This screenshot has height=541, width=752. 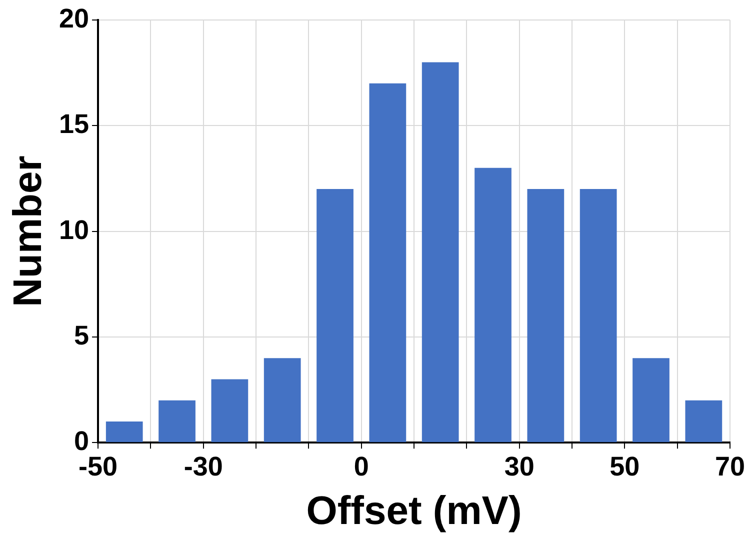 What do you see at coordinates (82, 335) in the screenshot?
I see `y-tick-label: 5` at bounding box center [82, 335].